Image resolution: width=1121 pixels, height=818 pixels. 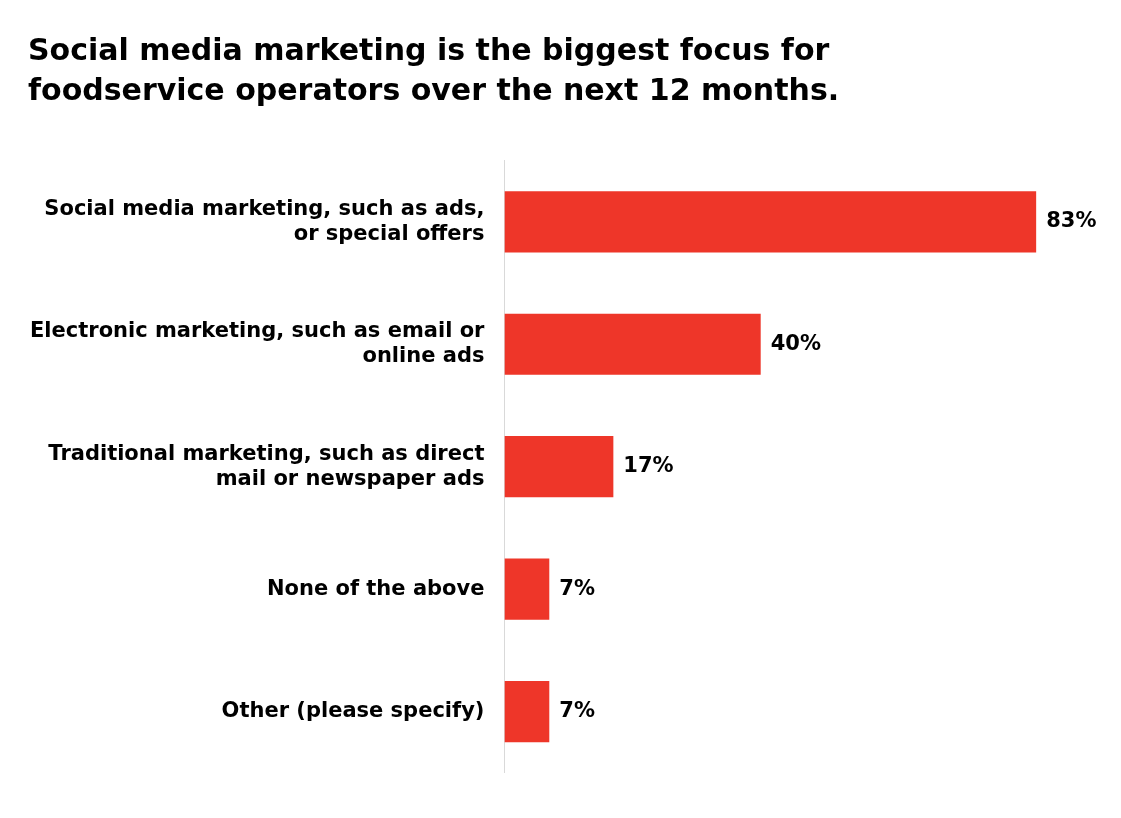 What do you see at coordinates (1071, 220) in the screenshot?
I see `data-label: 83%` at bounding box center [1071, 220].